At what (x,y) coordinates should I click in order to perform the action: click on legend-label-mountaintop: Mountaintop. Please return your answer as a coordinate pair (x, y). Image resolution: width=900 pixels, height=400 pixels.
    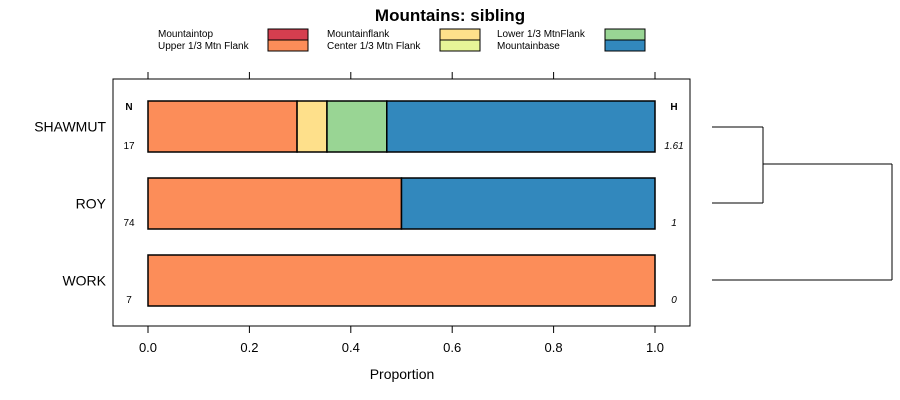
    Looking at the image, I should click on (185, 34).